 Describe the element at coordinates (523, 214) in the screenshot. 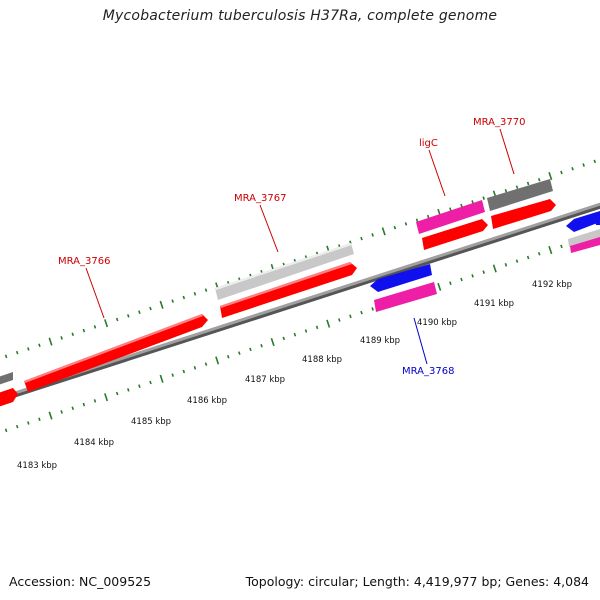

I see `gene-mra-3770-red` at that location.